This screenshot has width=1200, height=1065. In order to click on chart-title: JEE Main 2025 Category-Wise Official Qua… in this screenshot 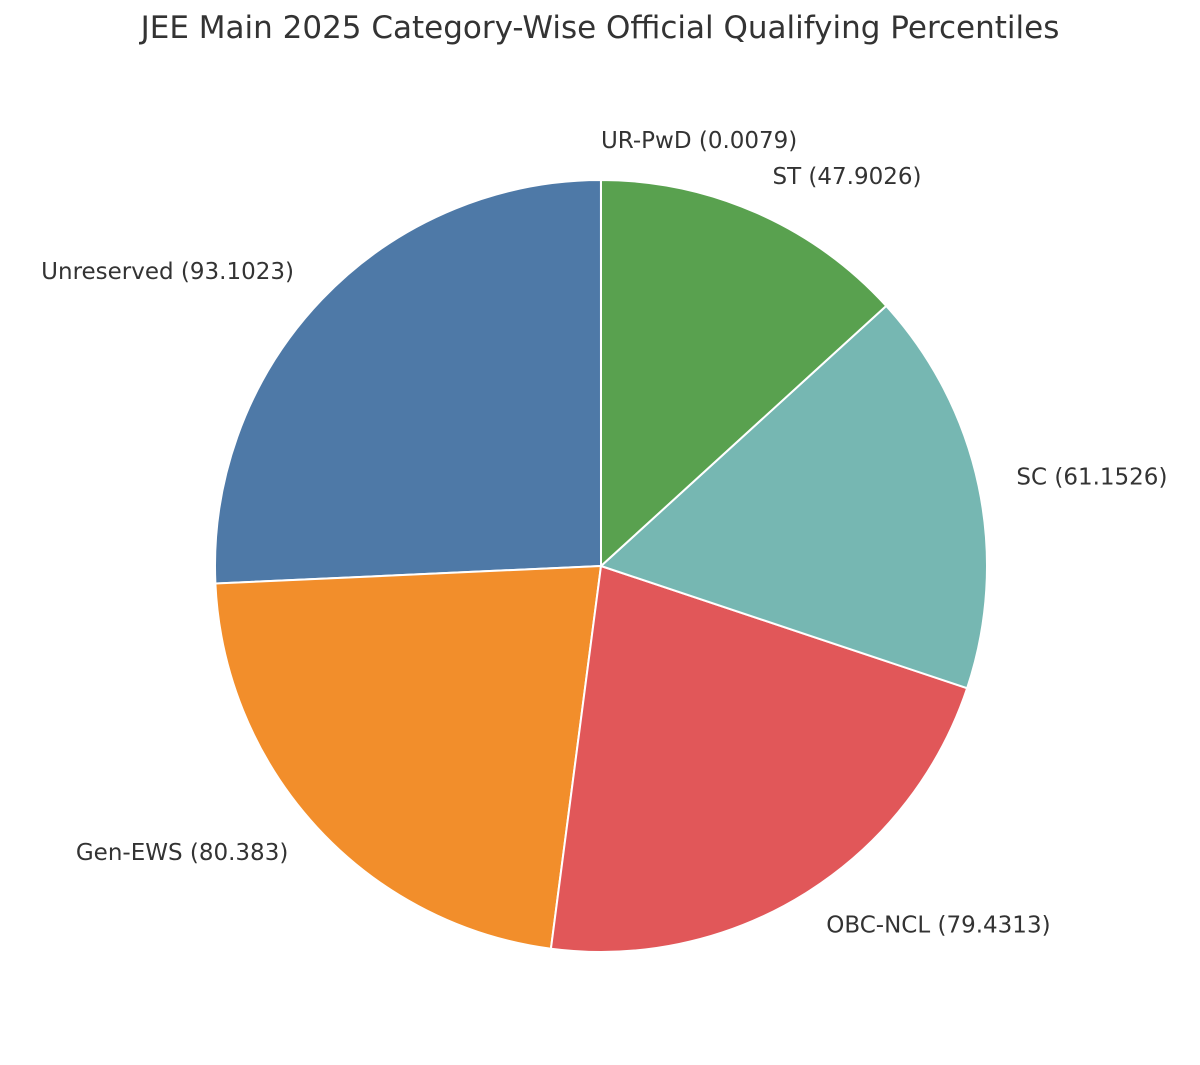, I will do `click(600, 28)`.